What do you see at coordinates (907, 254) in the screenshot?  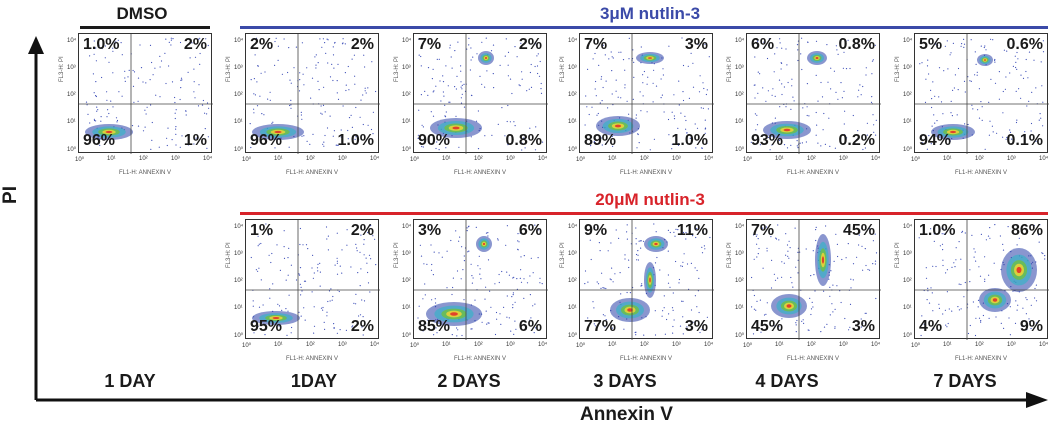 I see `y-tick-label: 10³` at bounding box center [907, 254].